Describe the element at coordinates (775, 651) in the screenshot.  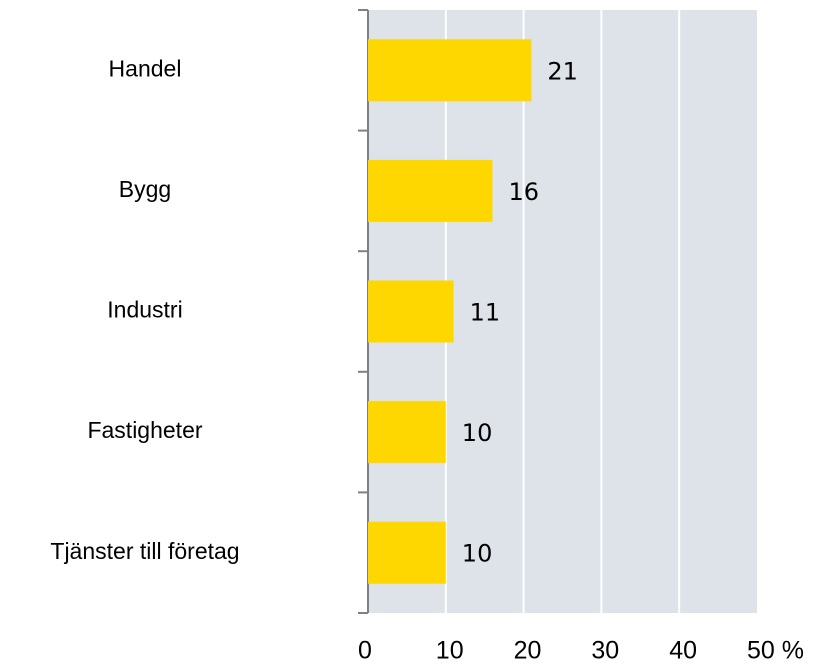
I see `x-tick-label: 50 %` at that location.